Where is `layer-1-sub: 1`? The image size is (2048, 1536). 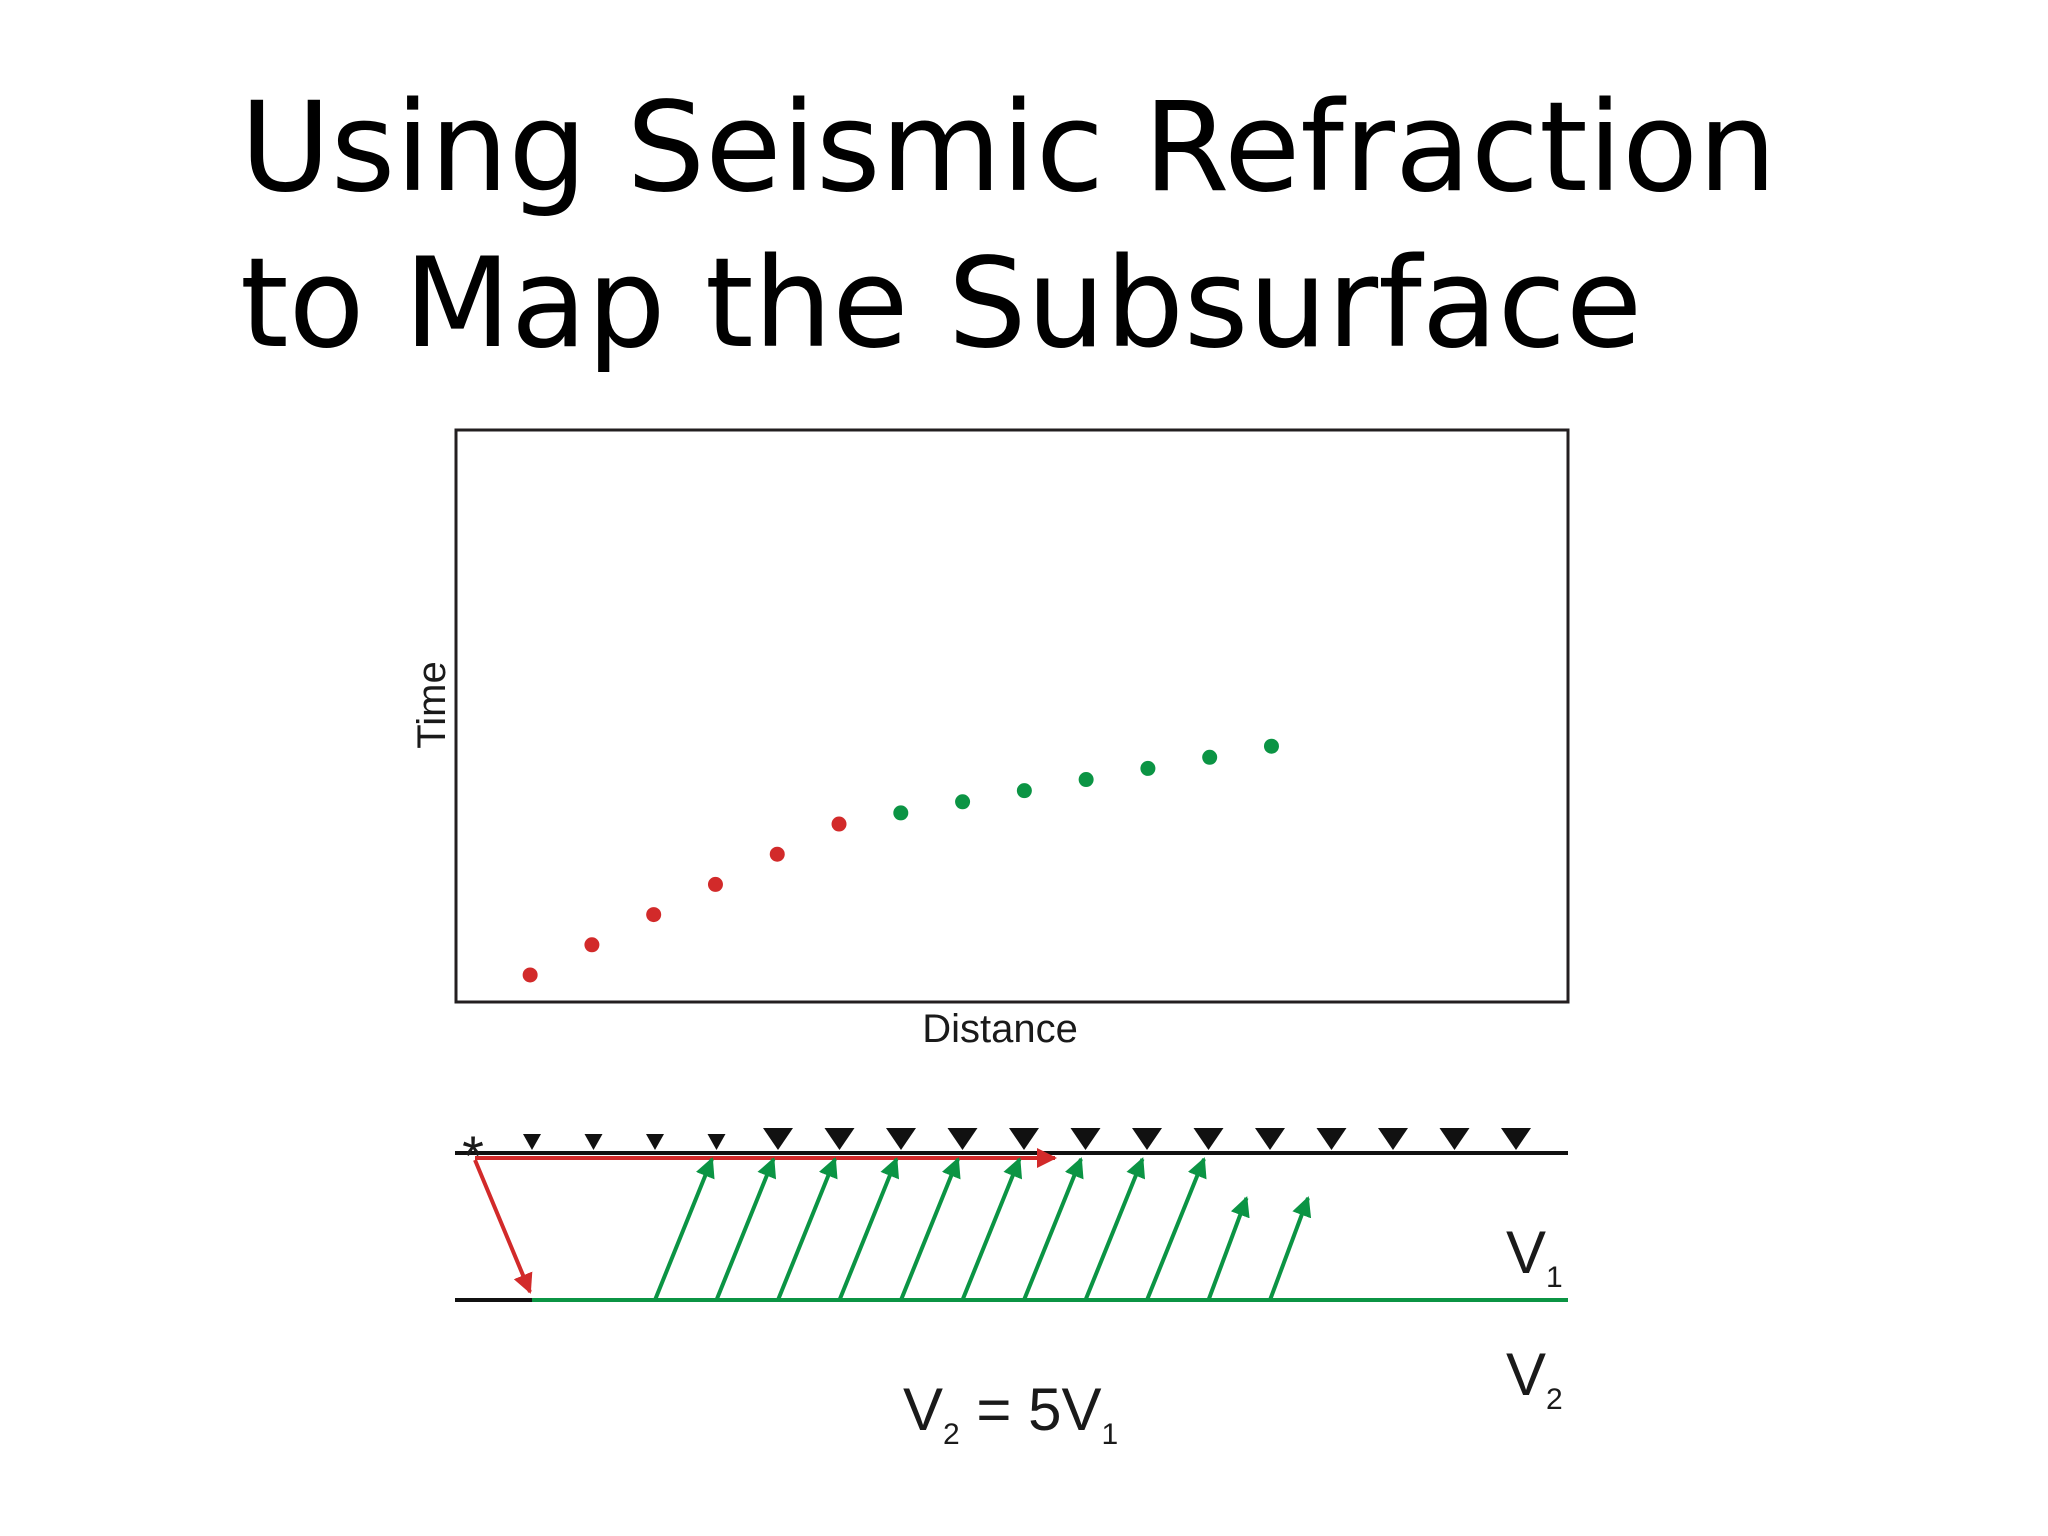 layer-1-sub: 1 is located at coordinates (1554, 1277).